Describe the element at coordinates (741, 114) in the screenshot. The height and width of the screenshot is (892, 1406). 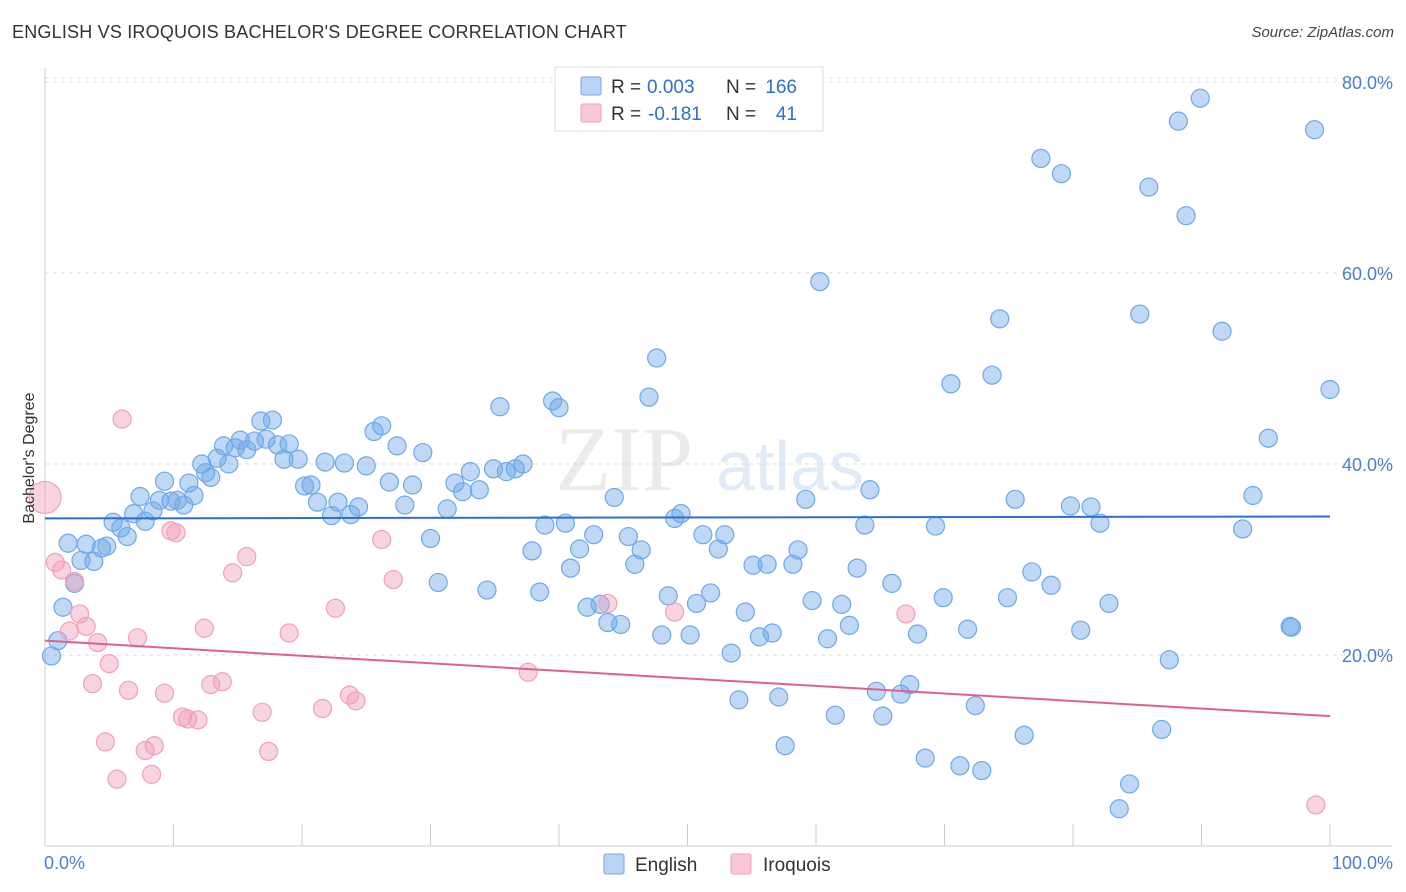
I see `legend-n-label-2: N =` at that location.